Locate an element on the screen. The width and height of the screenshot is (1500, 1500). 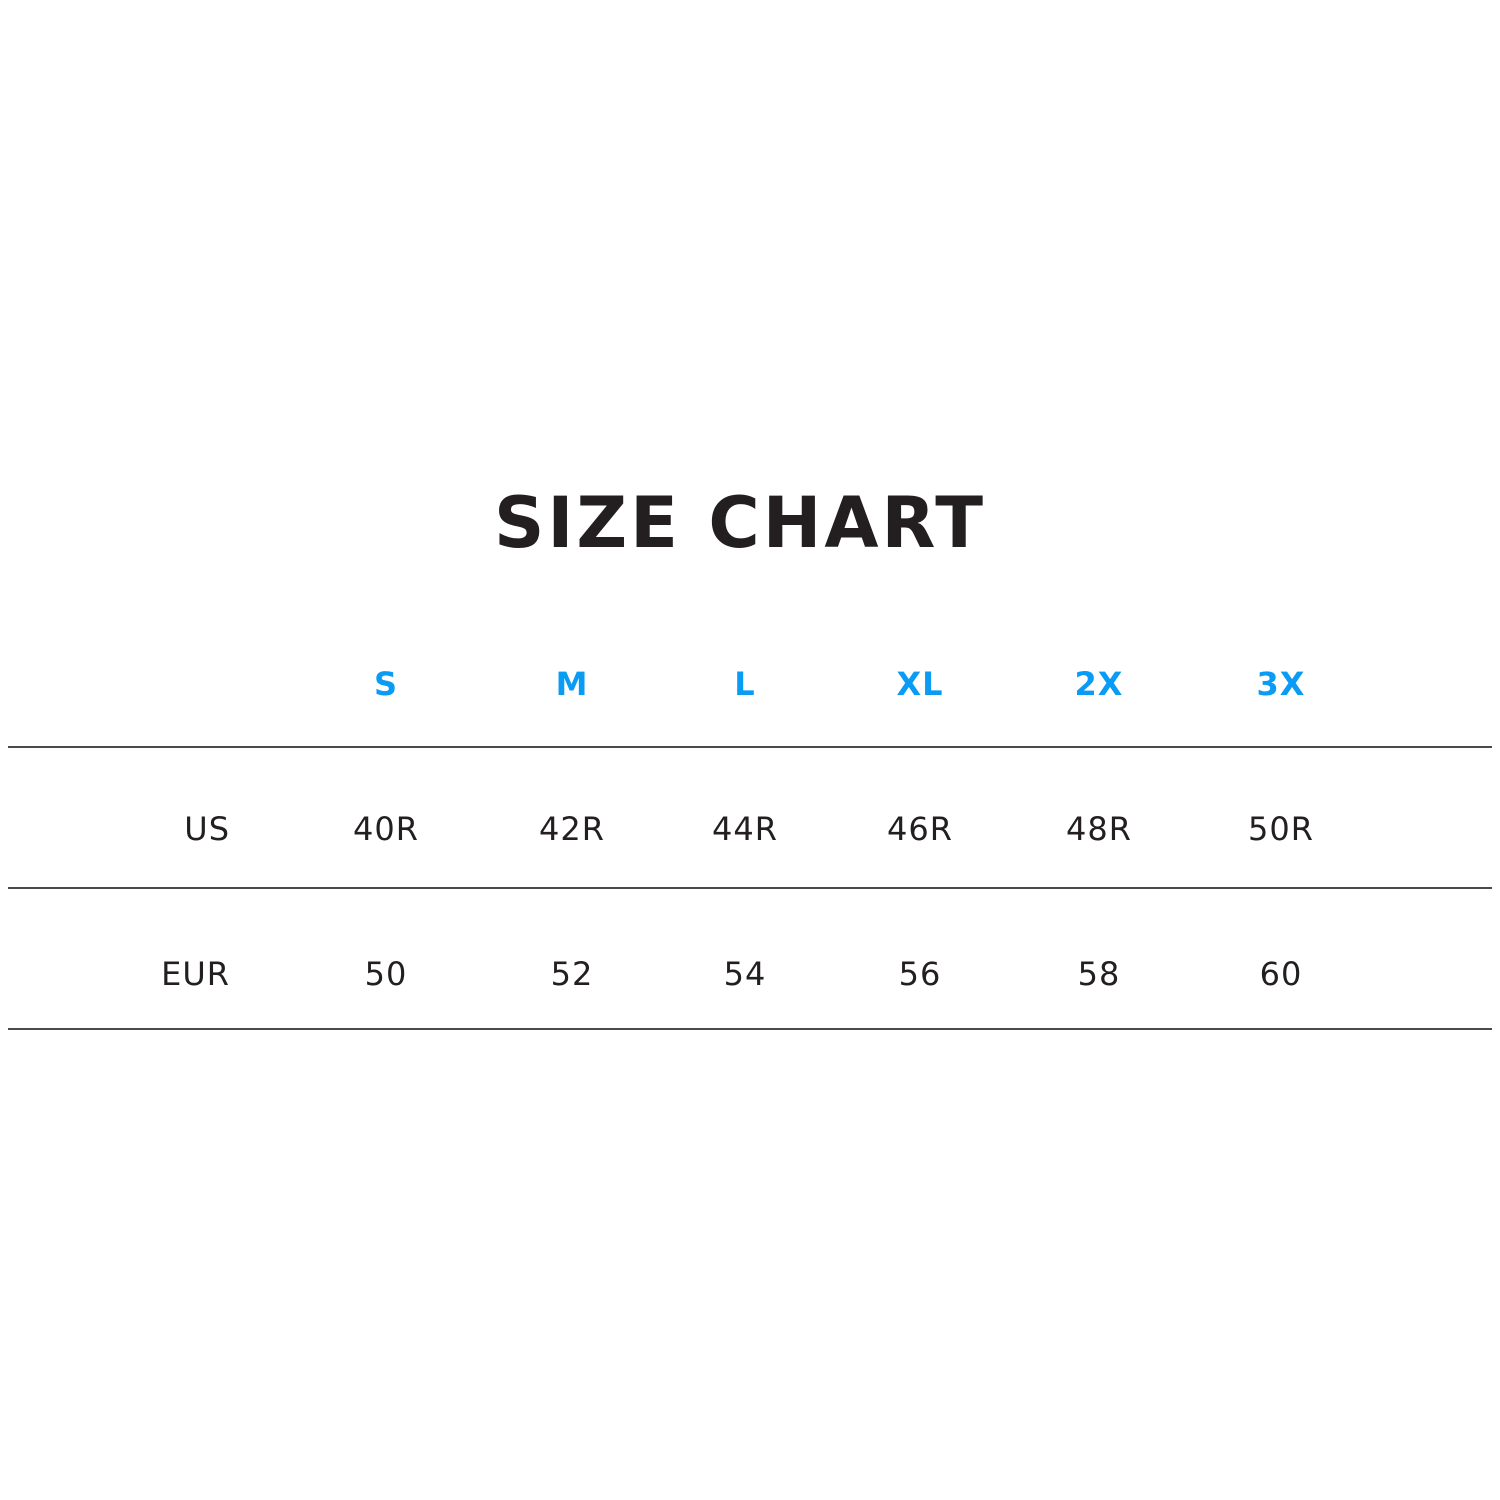
table-cell: 52 is located at coordinates (572, 974).